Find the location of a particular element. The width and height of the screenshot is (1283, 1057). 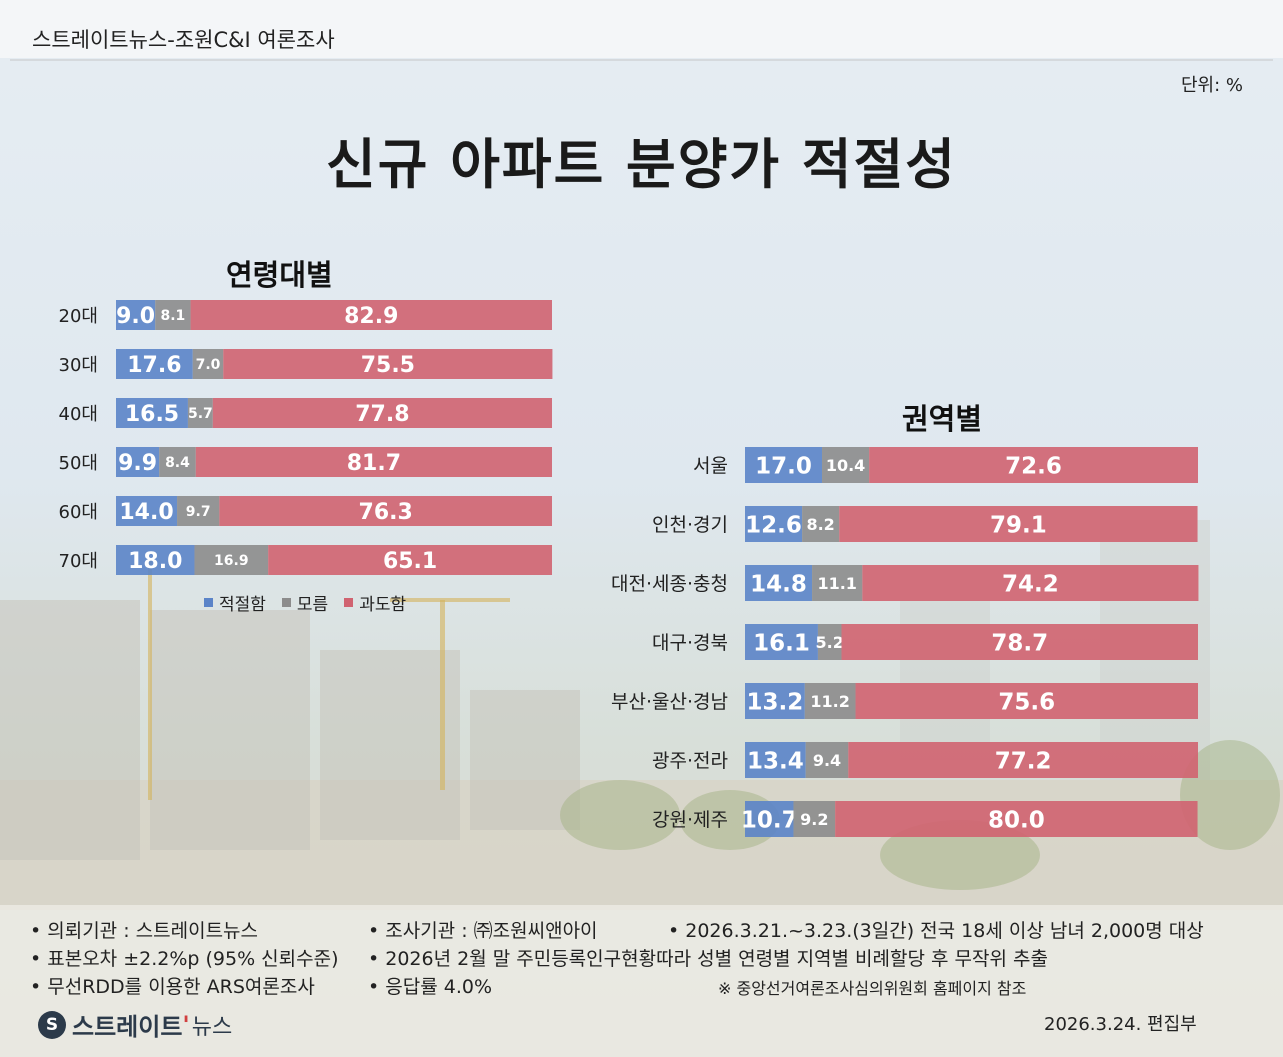

data-label: 78.7 is located at coordinates (1019, 643).